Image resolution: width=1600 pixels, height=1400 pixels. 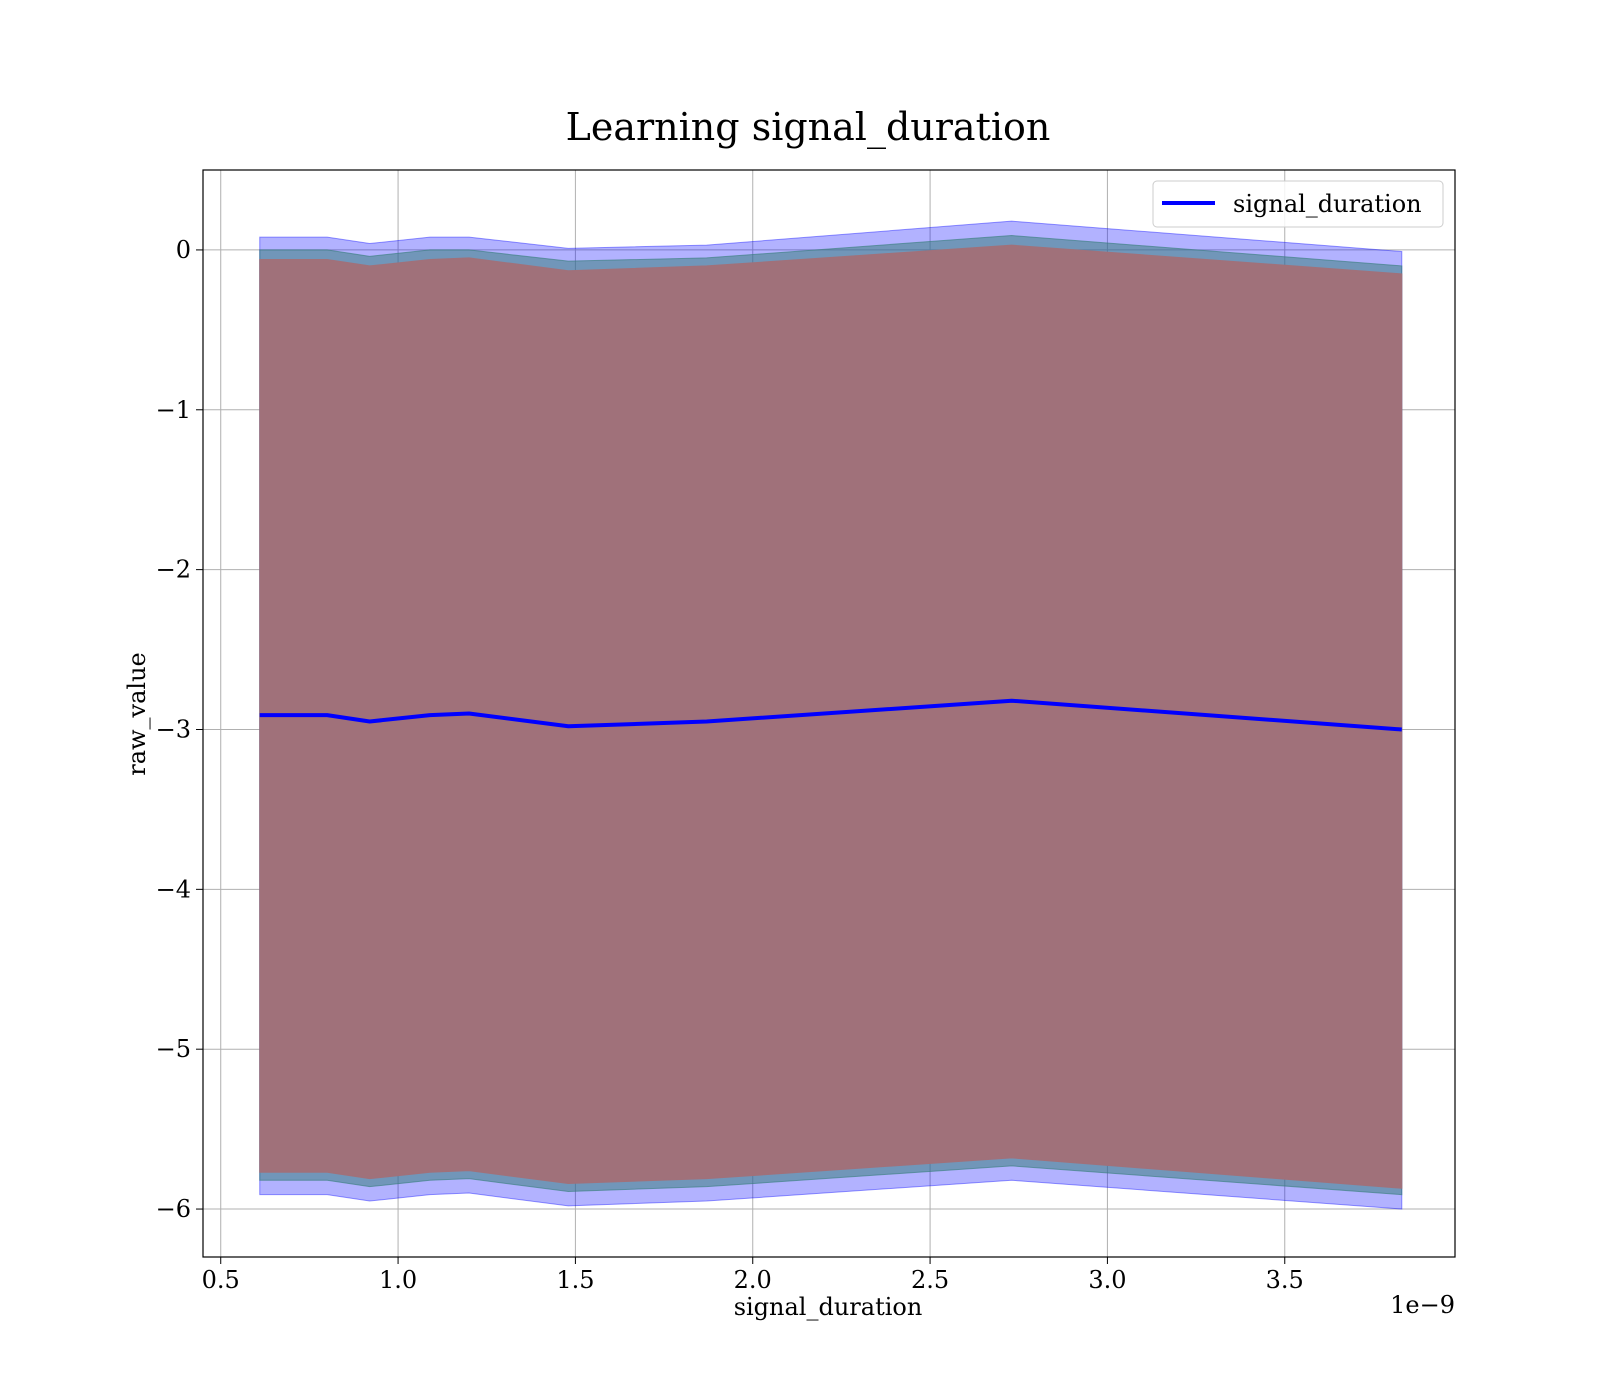 What do you see at coordinates (1327, 204) in the screenshot?
I see `legend-label: signal_duration` at bounding box center [1327, 204].